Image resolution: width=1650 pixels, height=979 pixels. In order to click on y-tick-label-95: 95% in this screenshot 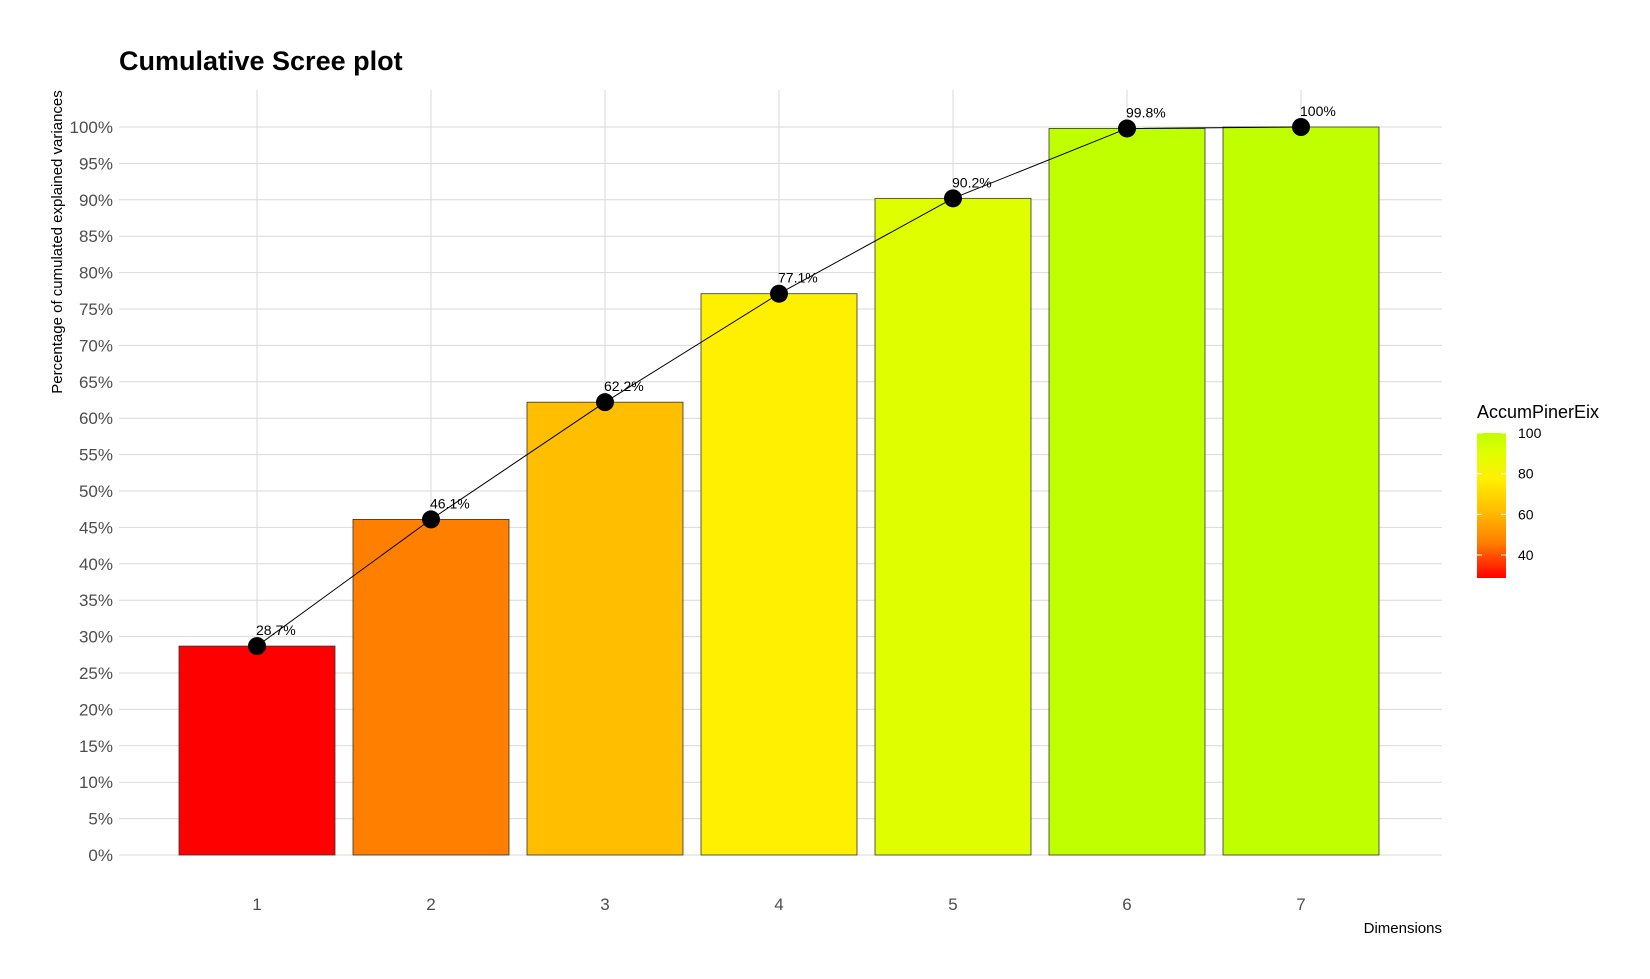, I will do `click(96, 163)`.